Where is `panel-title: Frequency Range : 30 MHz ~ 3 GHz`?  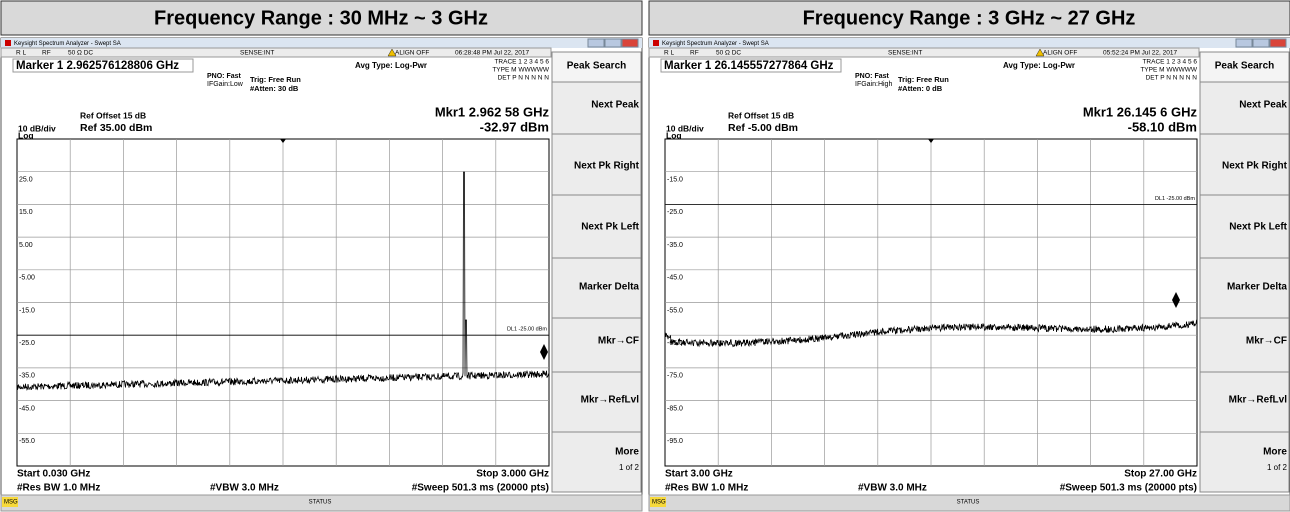 panel-title: Frequency Range : 30 MHz ~ 3 GHz is located at coordinates (321, 18).